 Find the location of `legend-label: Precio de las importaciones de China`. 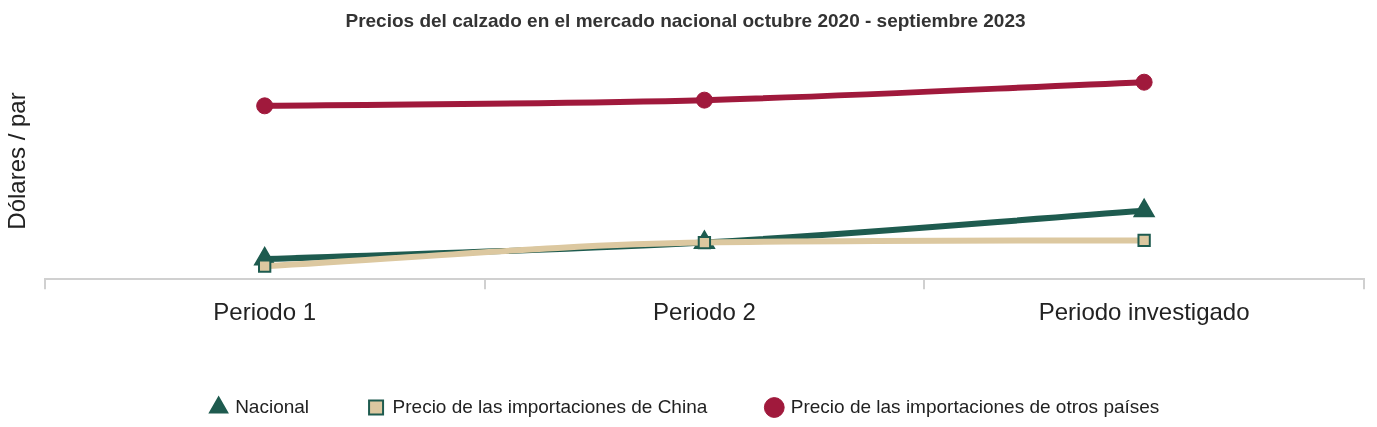

legend-label: Precio de las importaciones de China is located at coordinates (550, 406).